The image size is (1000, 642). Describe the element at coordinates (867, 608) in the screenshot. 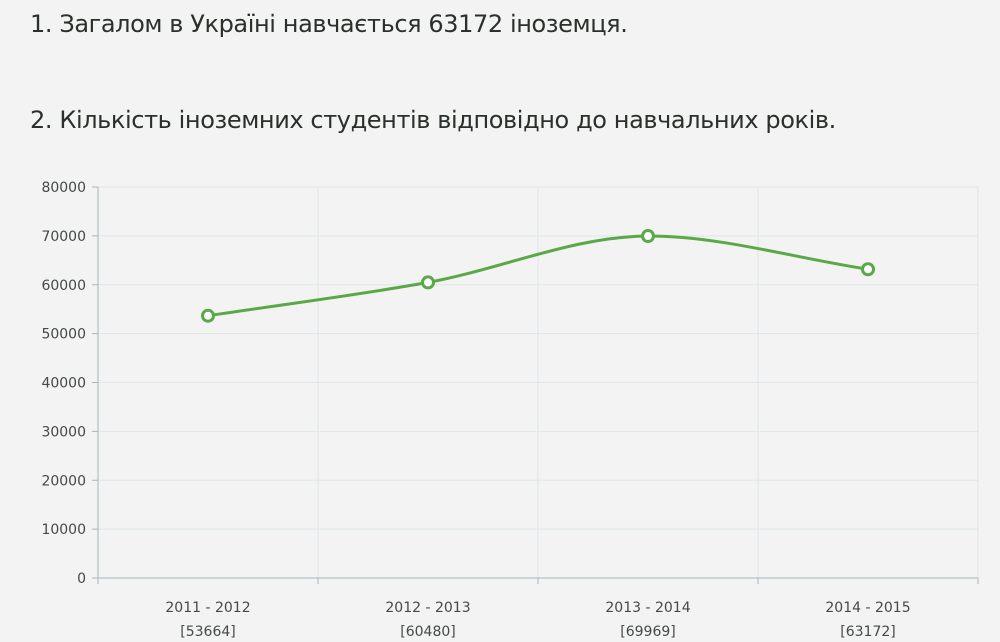

I see `x-category-label: 2014 - 2015` at that location.